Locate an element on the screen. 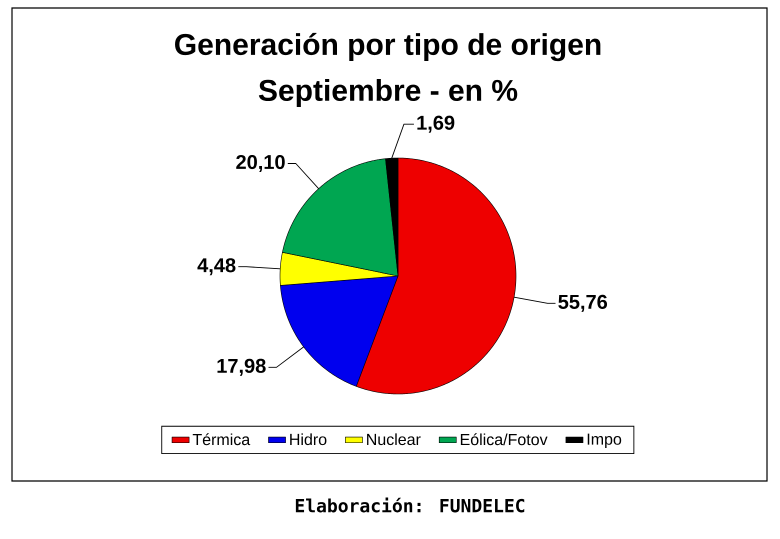 Image resolution: width=780 pixels, height=539 pixels. legend-label: Eólica/Fotov is located at coordinates (504, 439).